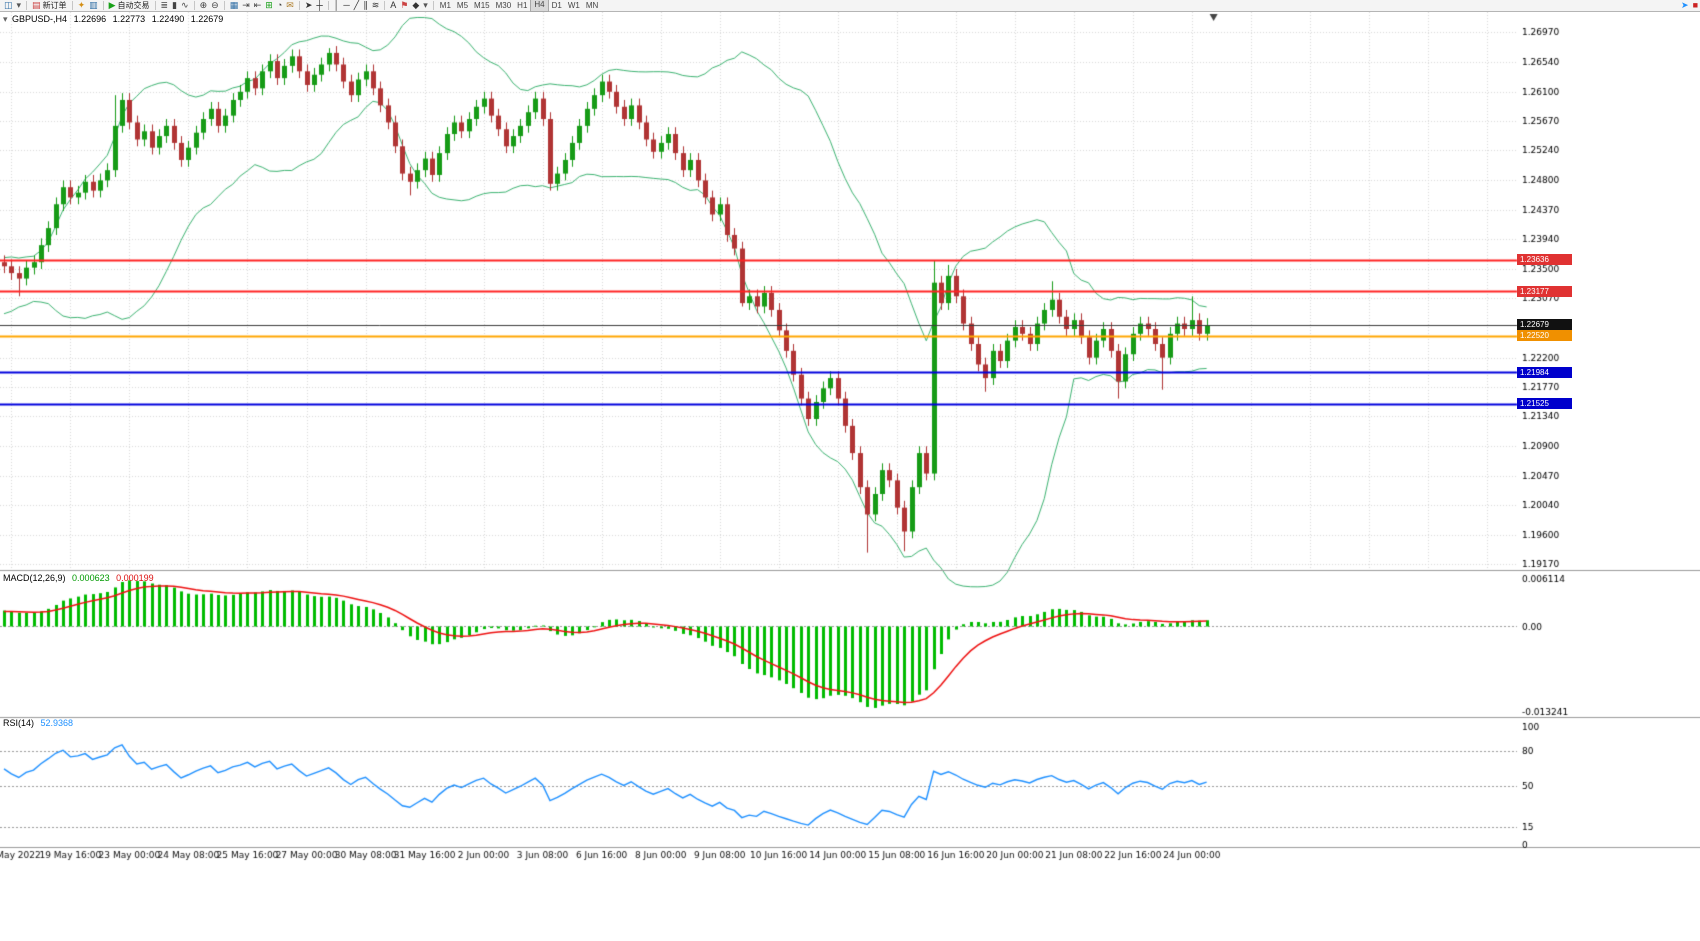 The image size is (1700, 941). Describe the element at coordinates (556, 5) in the screenshot. I see `timeframe-d1-button: D1` at that location.